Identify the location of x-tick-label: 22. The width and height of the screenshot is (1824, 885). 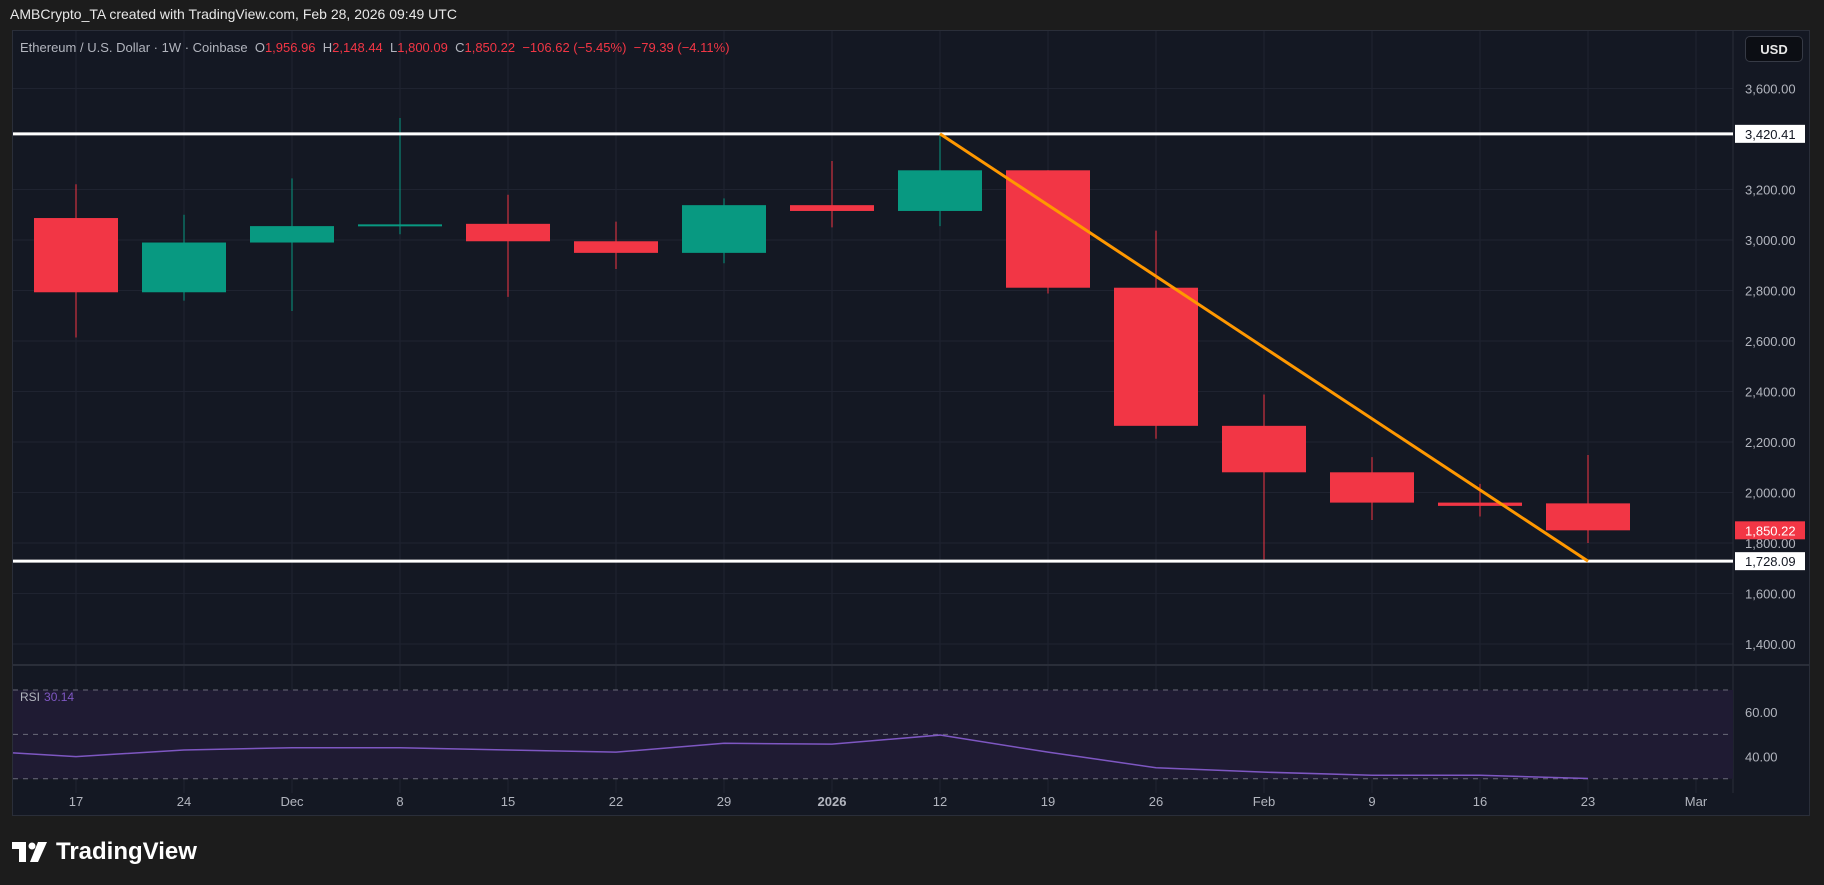
(616, 801).